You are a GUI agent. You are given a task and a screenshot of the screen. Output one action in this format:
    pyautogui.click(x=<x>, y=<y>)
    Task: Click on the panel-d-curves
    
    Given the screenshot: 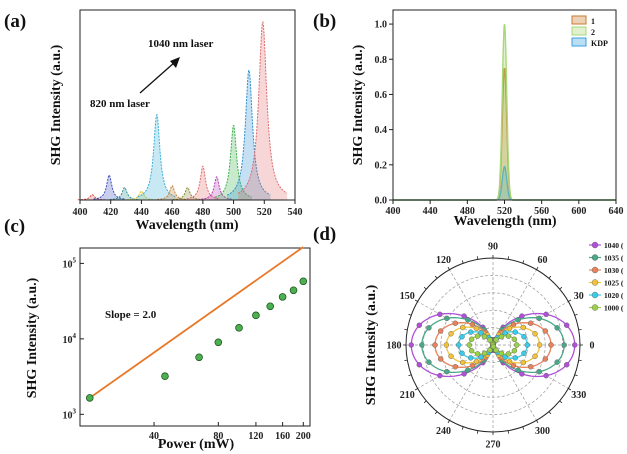 What is the action you would take?
    pyautogui.click(x=493, y=345)
    